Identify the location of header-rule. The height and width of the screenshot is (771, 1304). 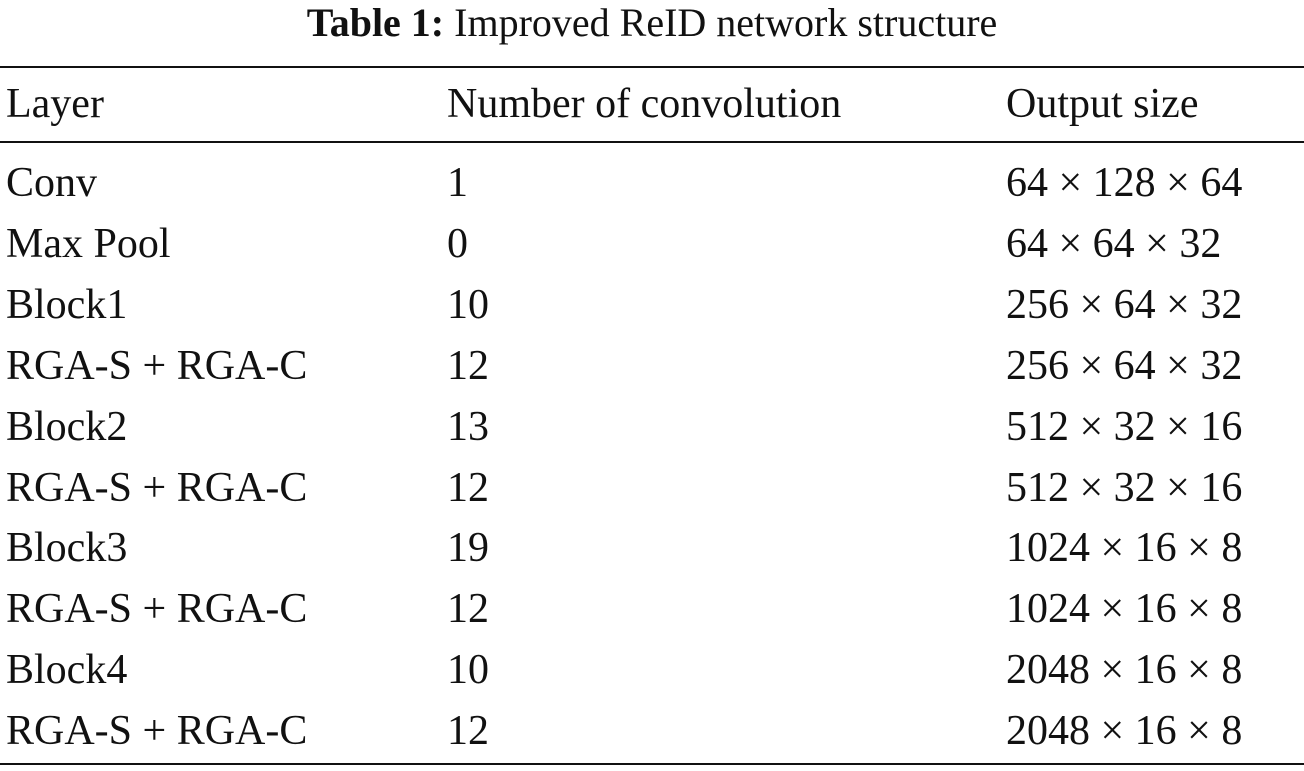
(652, 142).